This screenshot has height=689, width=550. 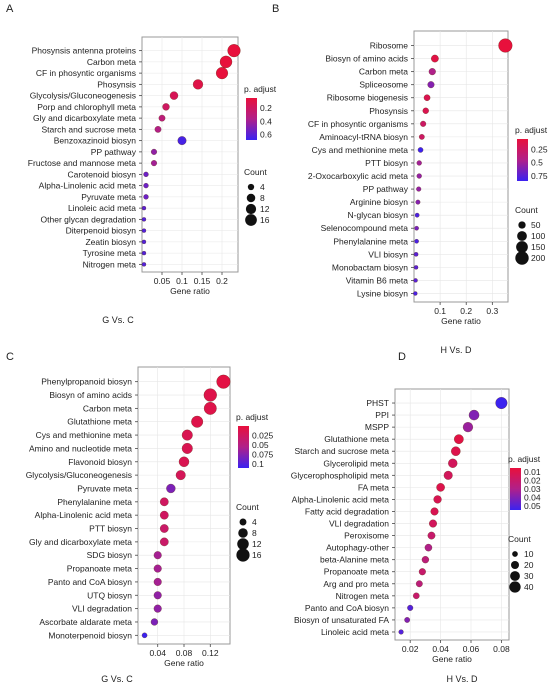 What do you see at coordinates (539, 150) in the screenshot?
I see `color-legend-tick: 0.25` at bounding box center [539, 150].